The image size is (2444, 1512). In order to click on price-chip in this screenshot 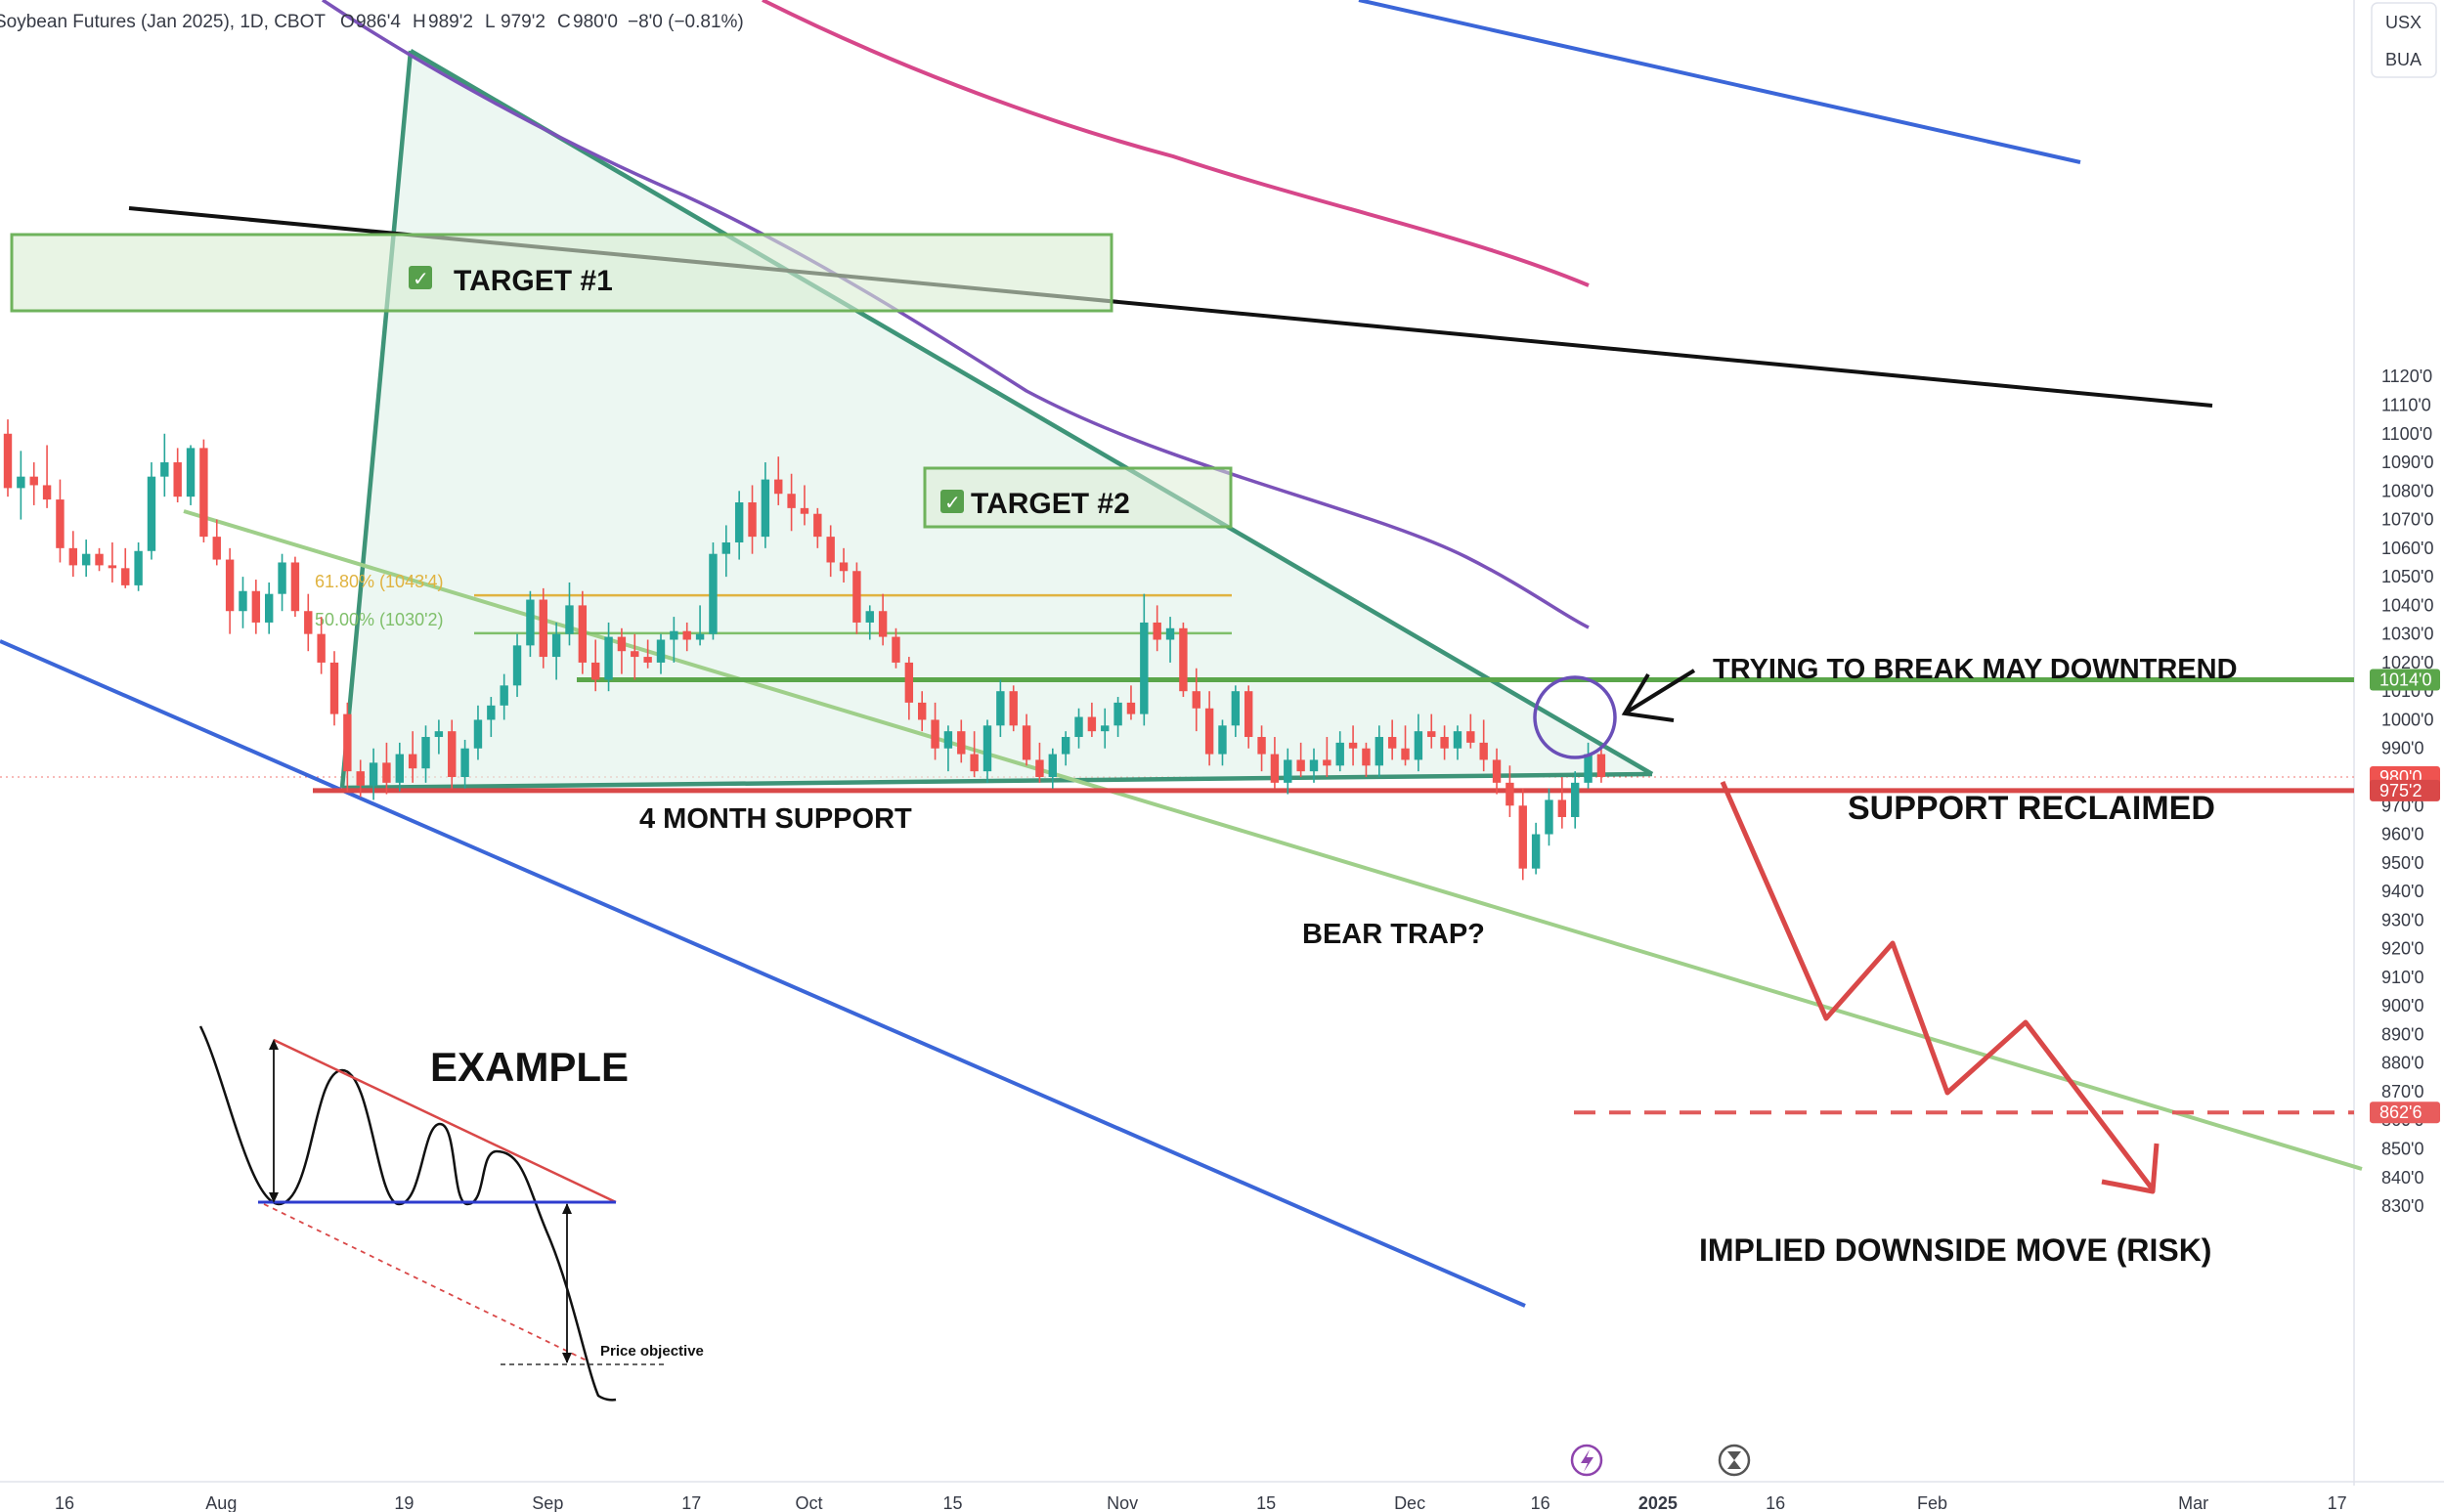, I will do `click(2405, 680)`.